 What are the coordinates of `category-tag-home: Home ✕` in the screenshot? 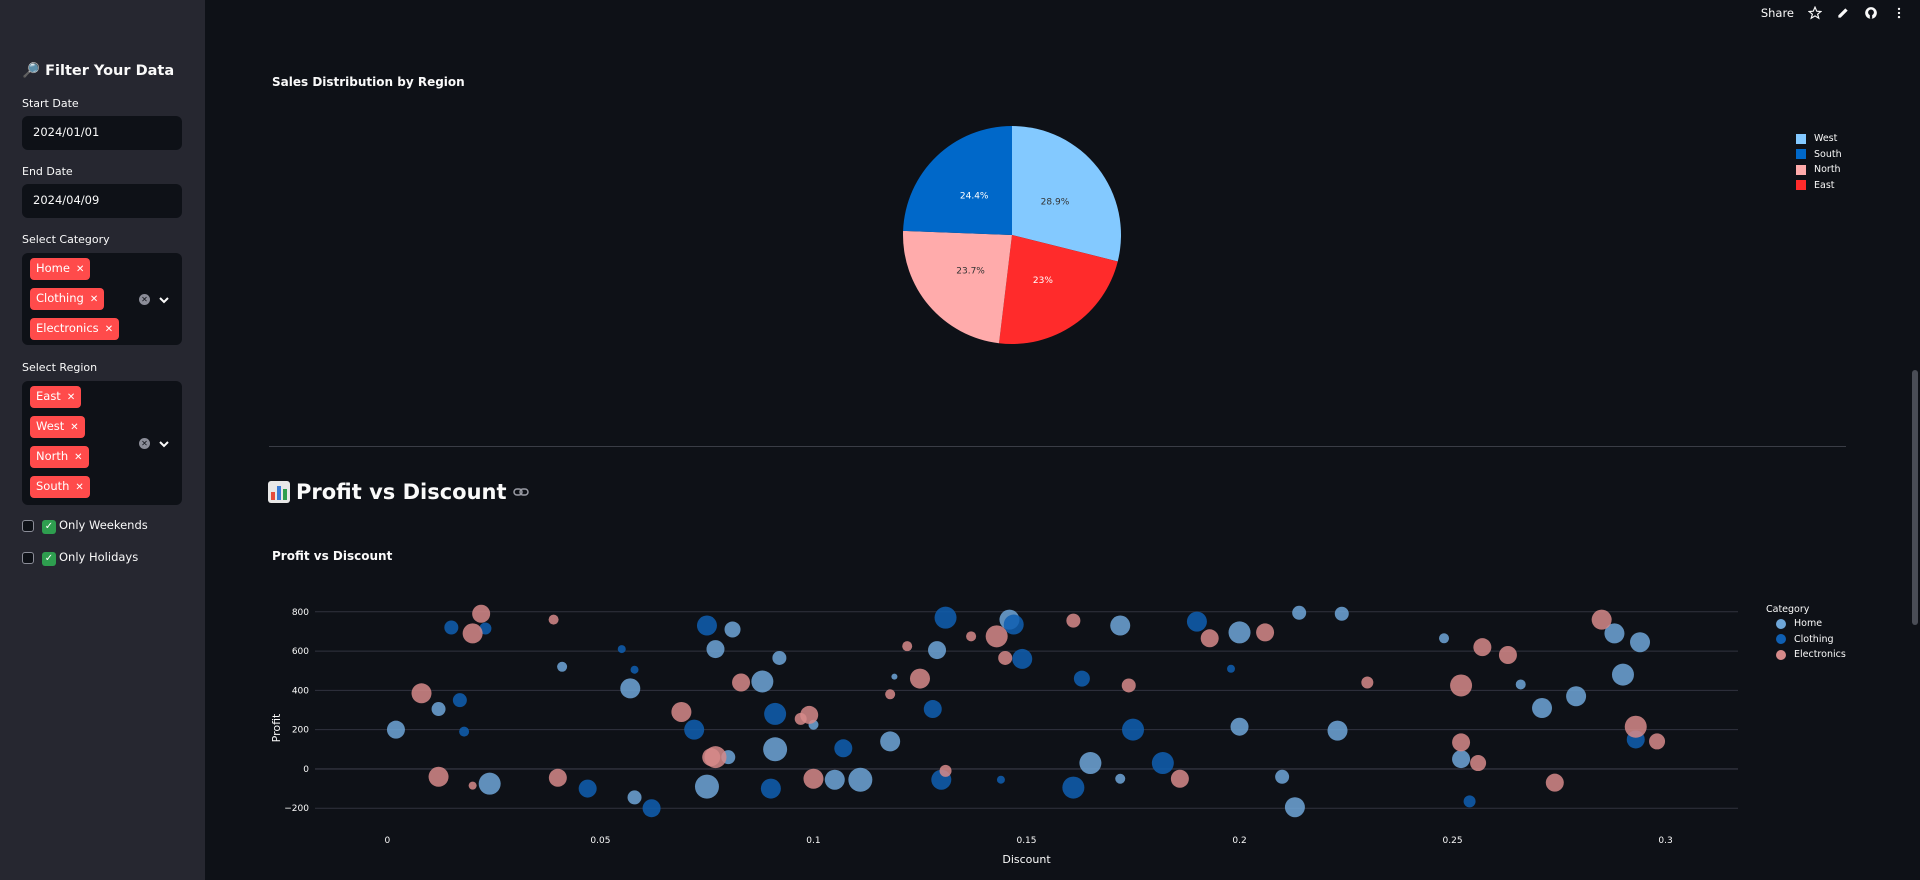 It's located at (60, 269).